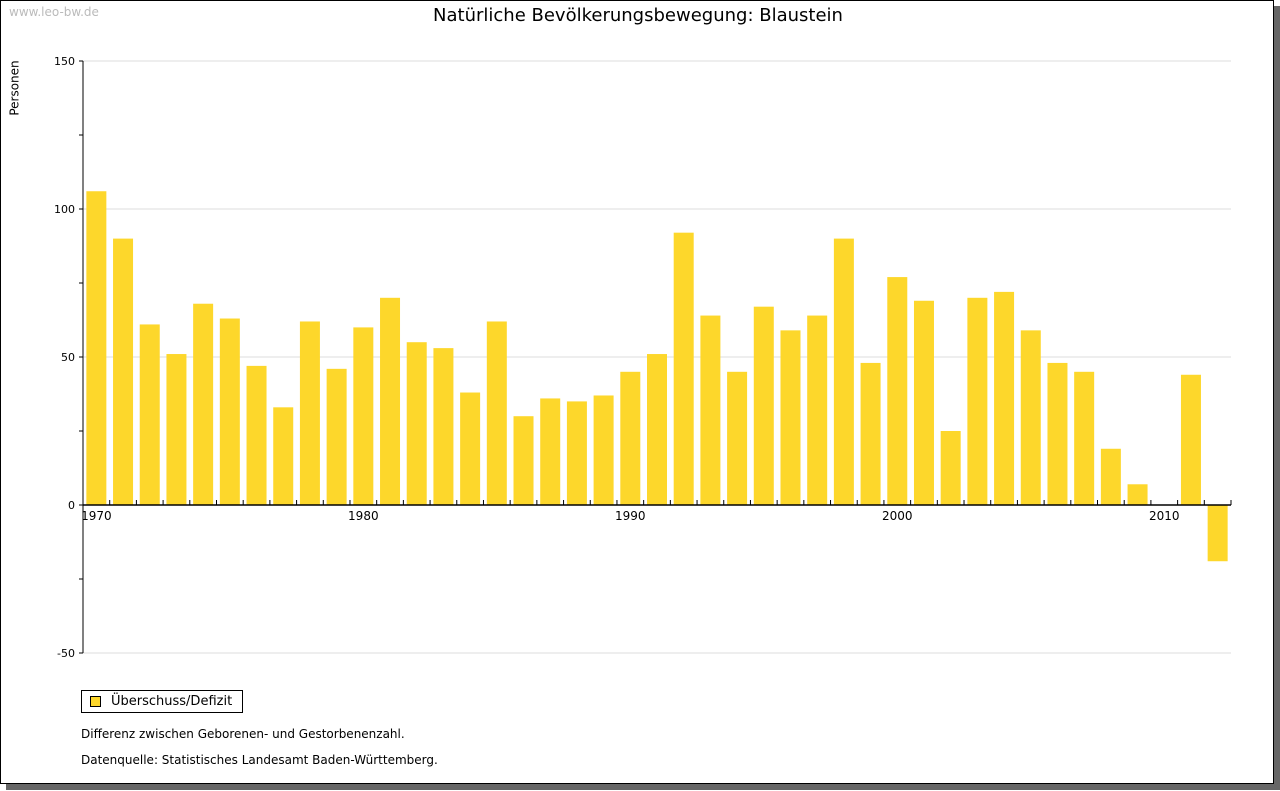  What do you see at coordinates (710, 410) in the screenshot?
I see `bar-1993` at bounding box center [710, 410].